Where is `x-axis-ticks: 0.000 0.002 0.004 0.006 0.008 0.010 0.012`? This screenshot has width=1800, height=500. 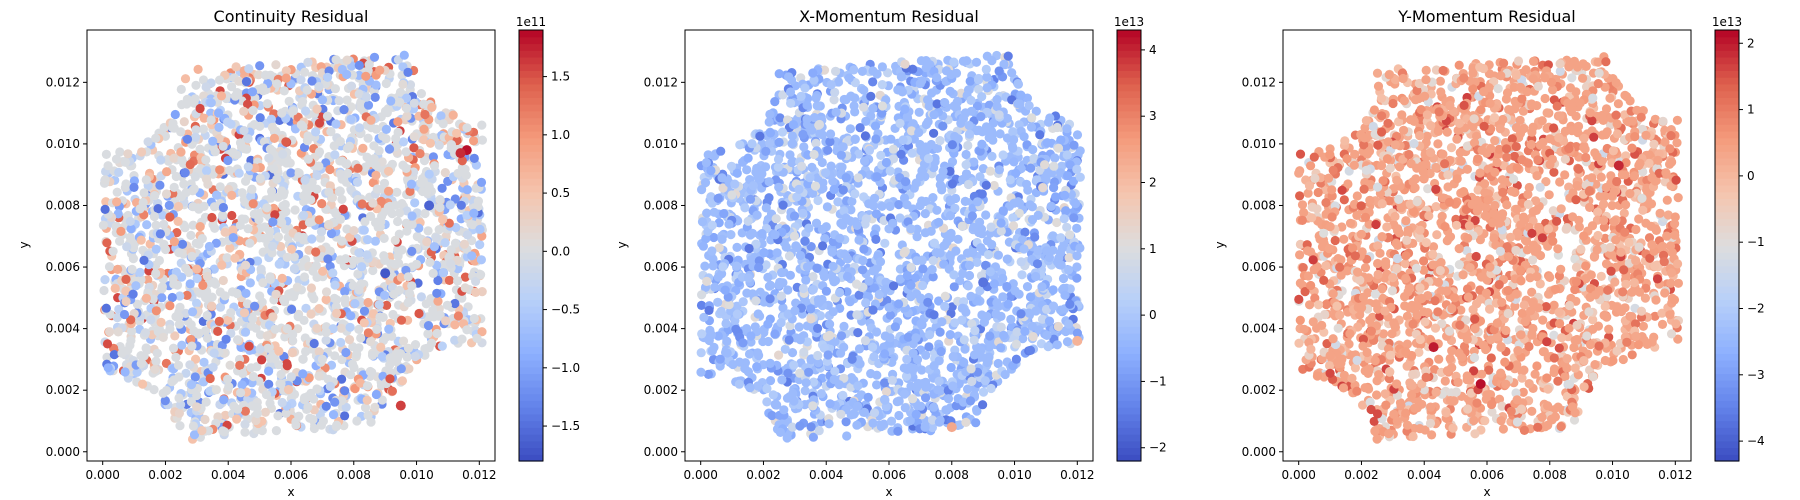 x-axis-ticks: 0.000 0.002 0.004 0.006 0.008 0.010 0.012 is located at coordinates (291, 471).